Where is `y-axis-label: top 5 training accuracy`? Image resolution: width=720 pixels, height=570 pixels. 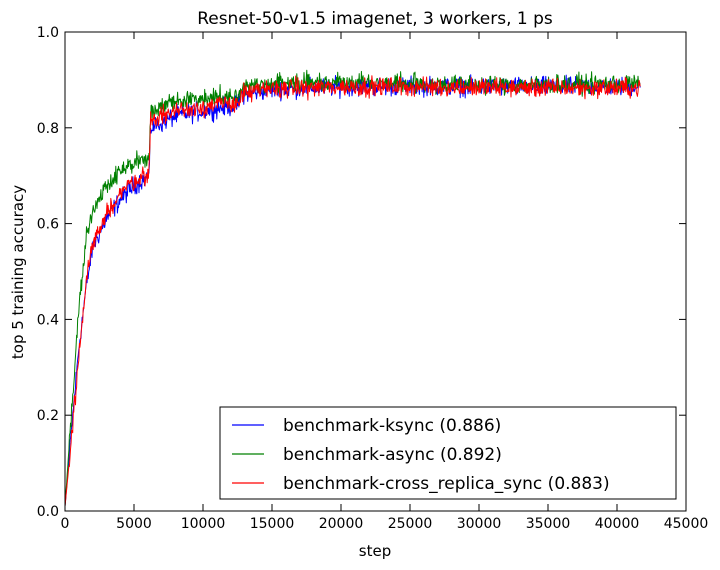
y-axis-label: top 5 training accuracy is located at coordinates (18, 272).